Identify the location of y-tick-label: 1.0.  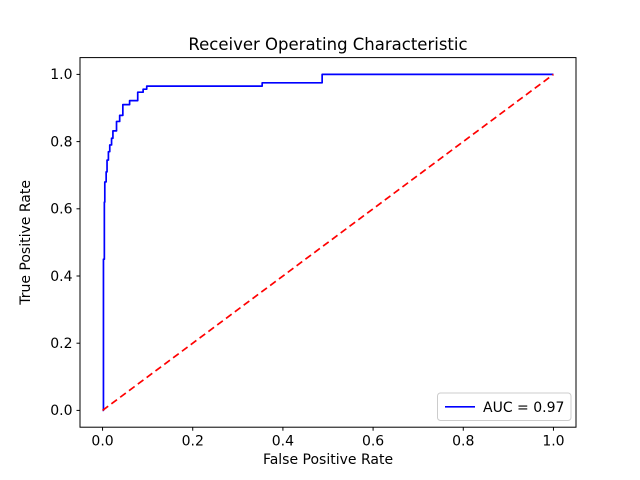
(61, 75).